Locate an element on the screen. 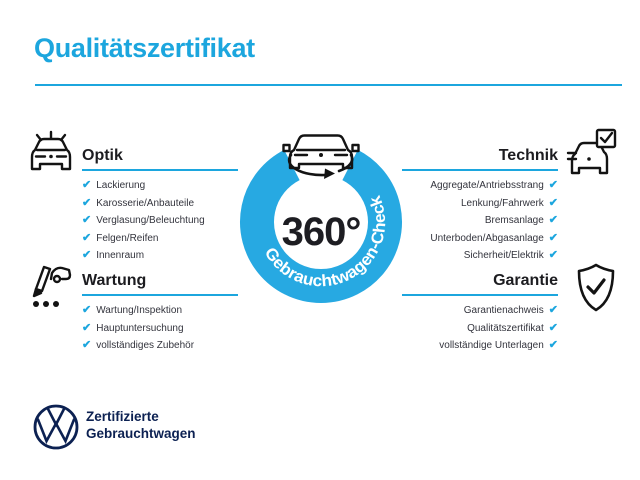 This screenshot has width=640, height=480. list-item: ✔ Karosserie/Anbauteile is located at coordinates (192, 204).